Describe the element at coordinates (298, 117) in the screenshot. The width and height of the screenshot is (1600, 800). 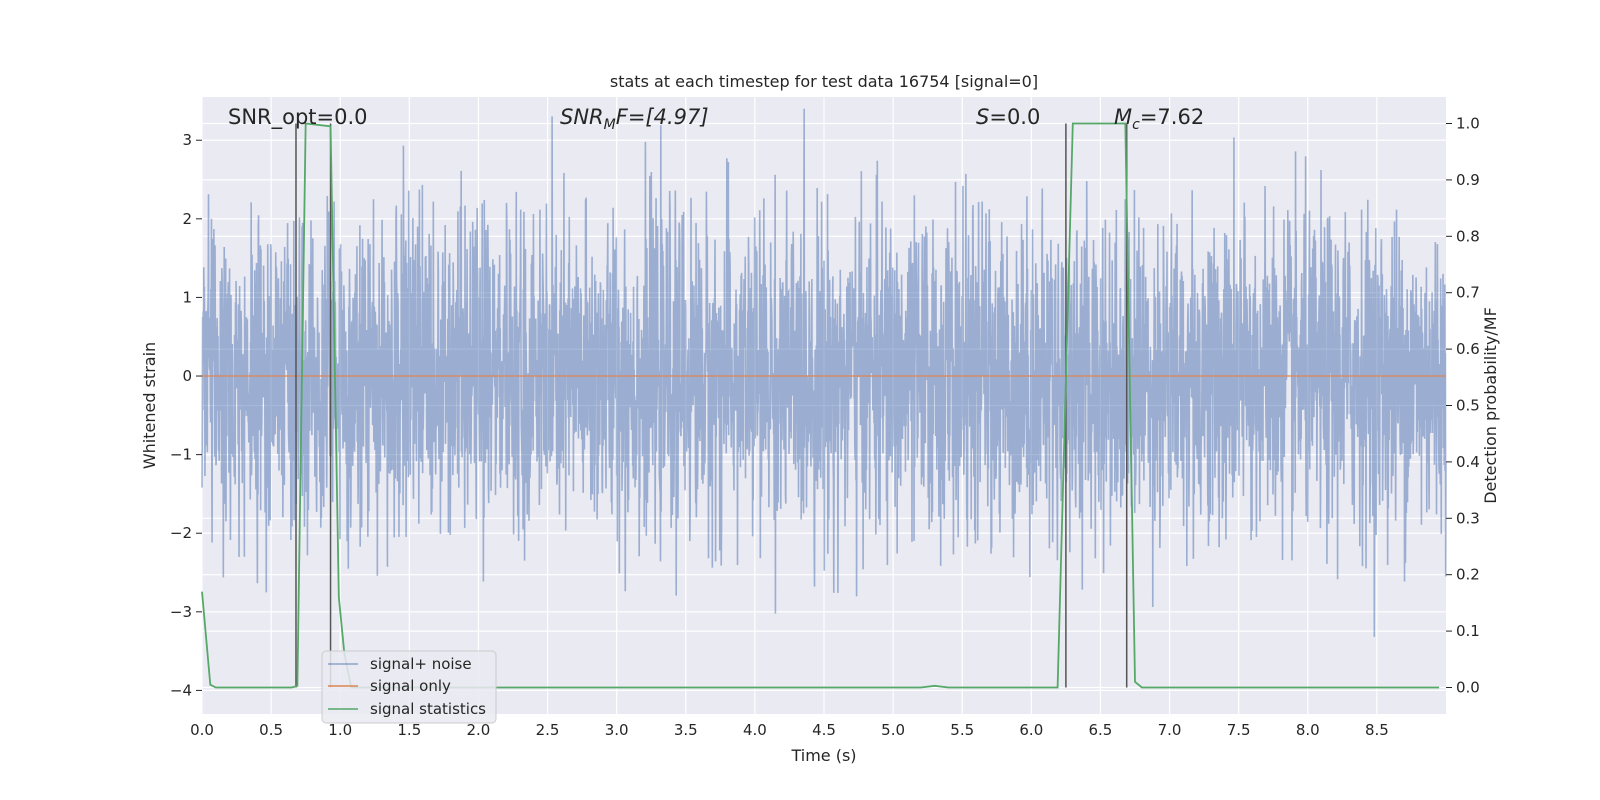
I see `annotation-snr-opt: SNR_opt=0.0` at that location.